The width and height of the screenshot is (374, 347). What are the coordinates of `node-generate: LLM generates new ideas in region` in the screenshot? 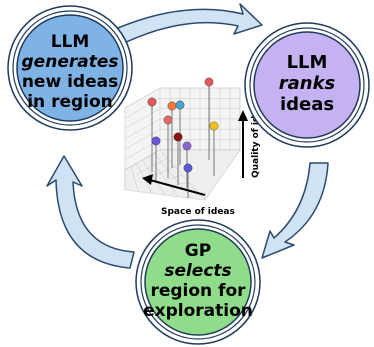 It's located at (70, 68).